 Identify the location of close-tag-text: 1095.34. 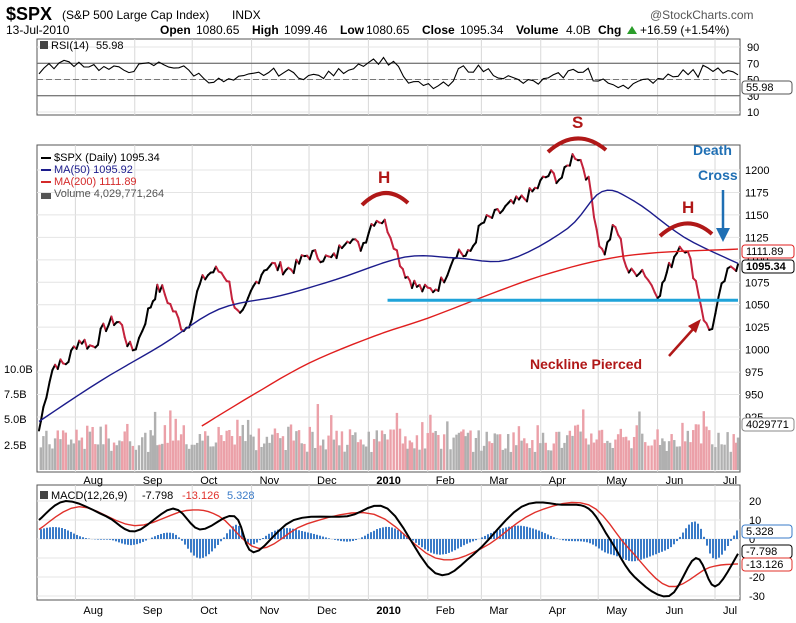
(766, 267).